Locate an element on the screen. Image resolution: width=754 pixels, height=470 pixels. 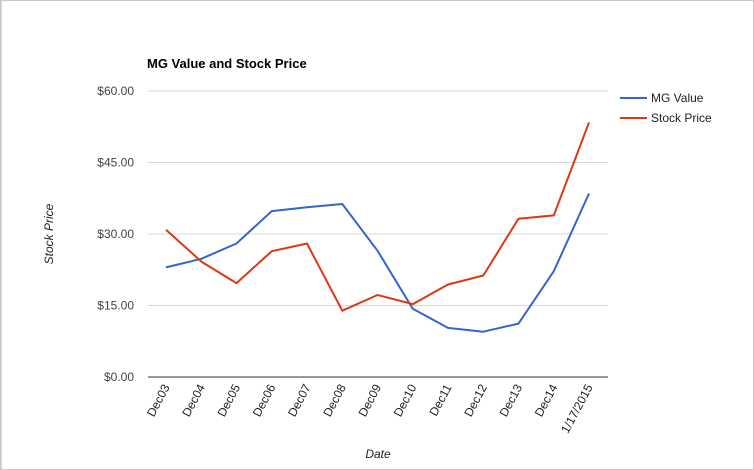
x-tick-label: Dec07 is located at coordinates (299, 400).